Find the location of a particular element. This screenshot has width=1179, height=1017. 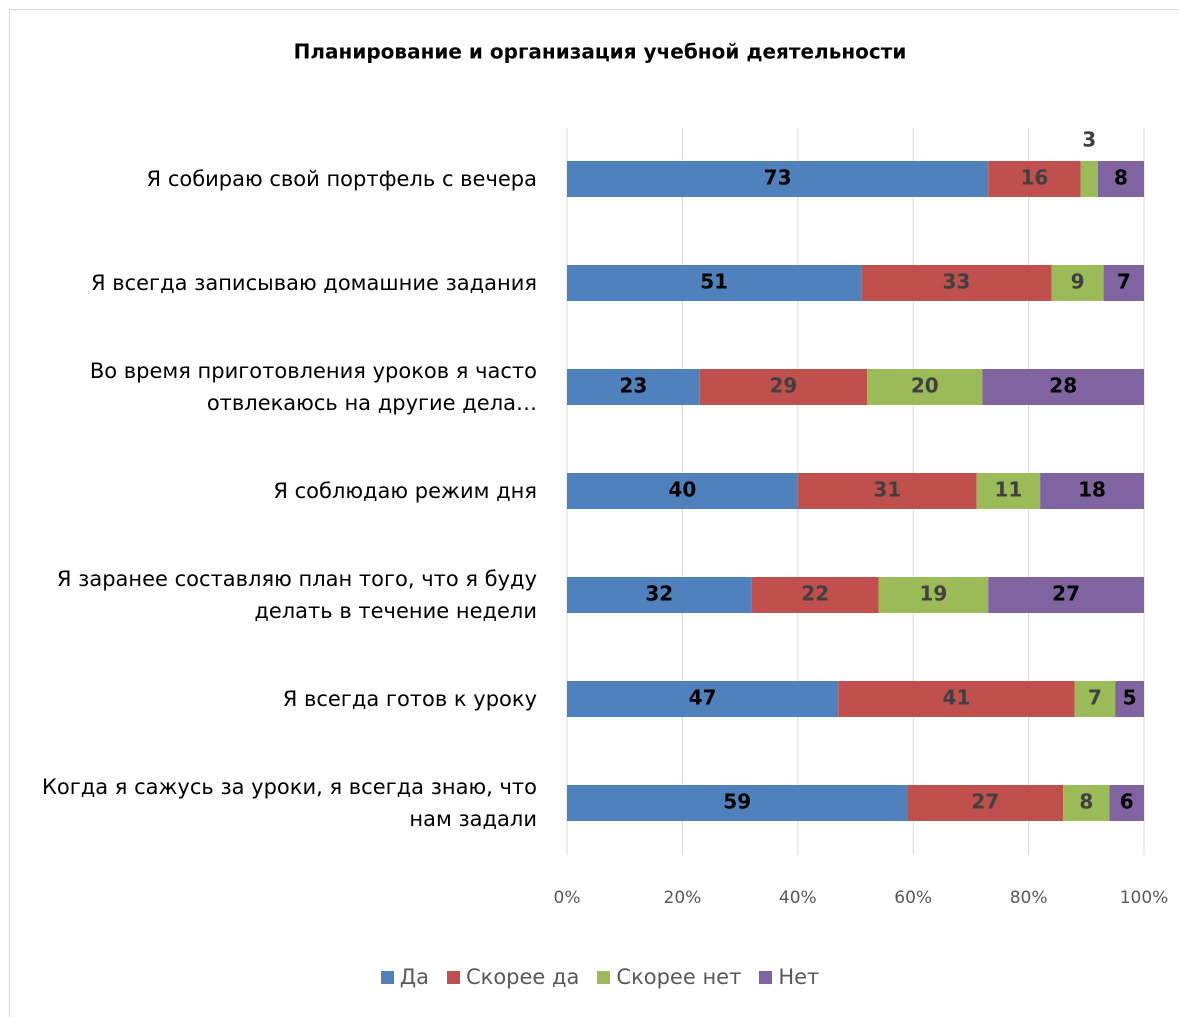

data-label: 11 is located at coordinates (1008, 490).